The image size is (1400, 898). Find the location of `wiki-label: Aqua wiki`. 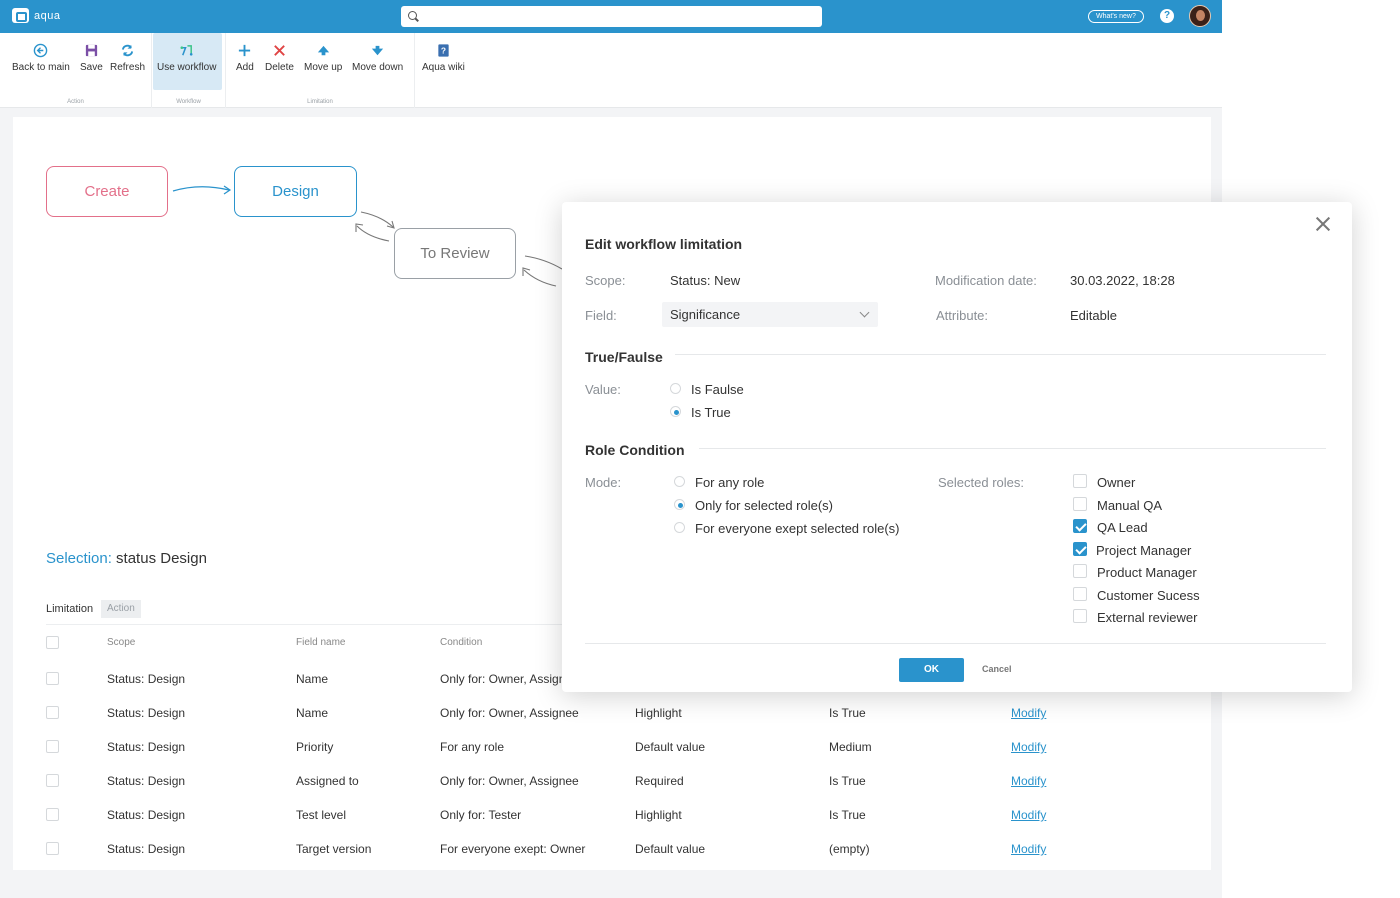

wiki-label: Aqua wiki is located at coordinates (443, 67).